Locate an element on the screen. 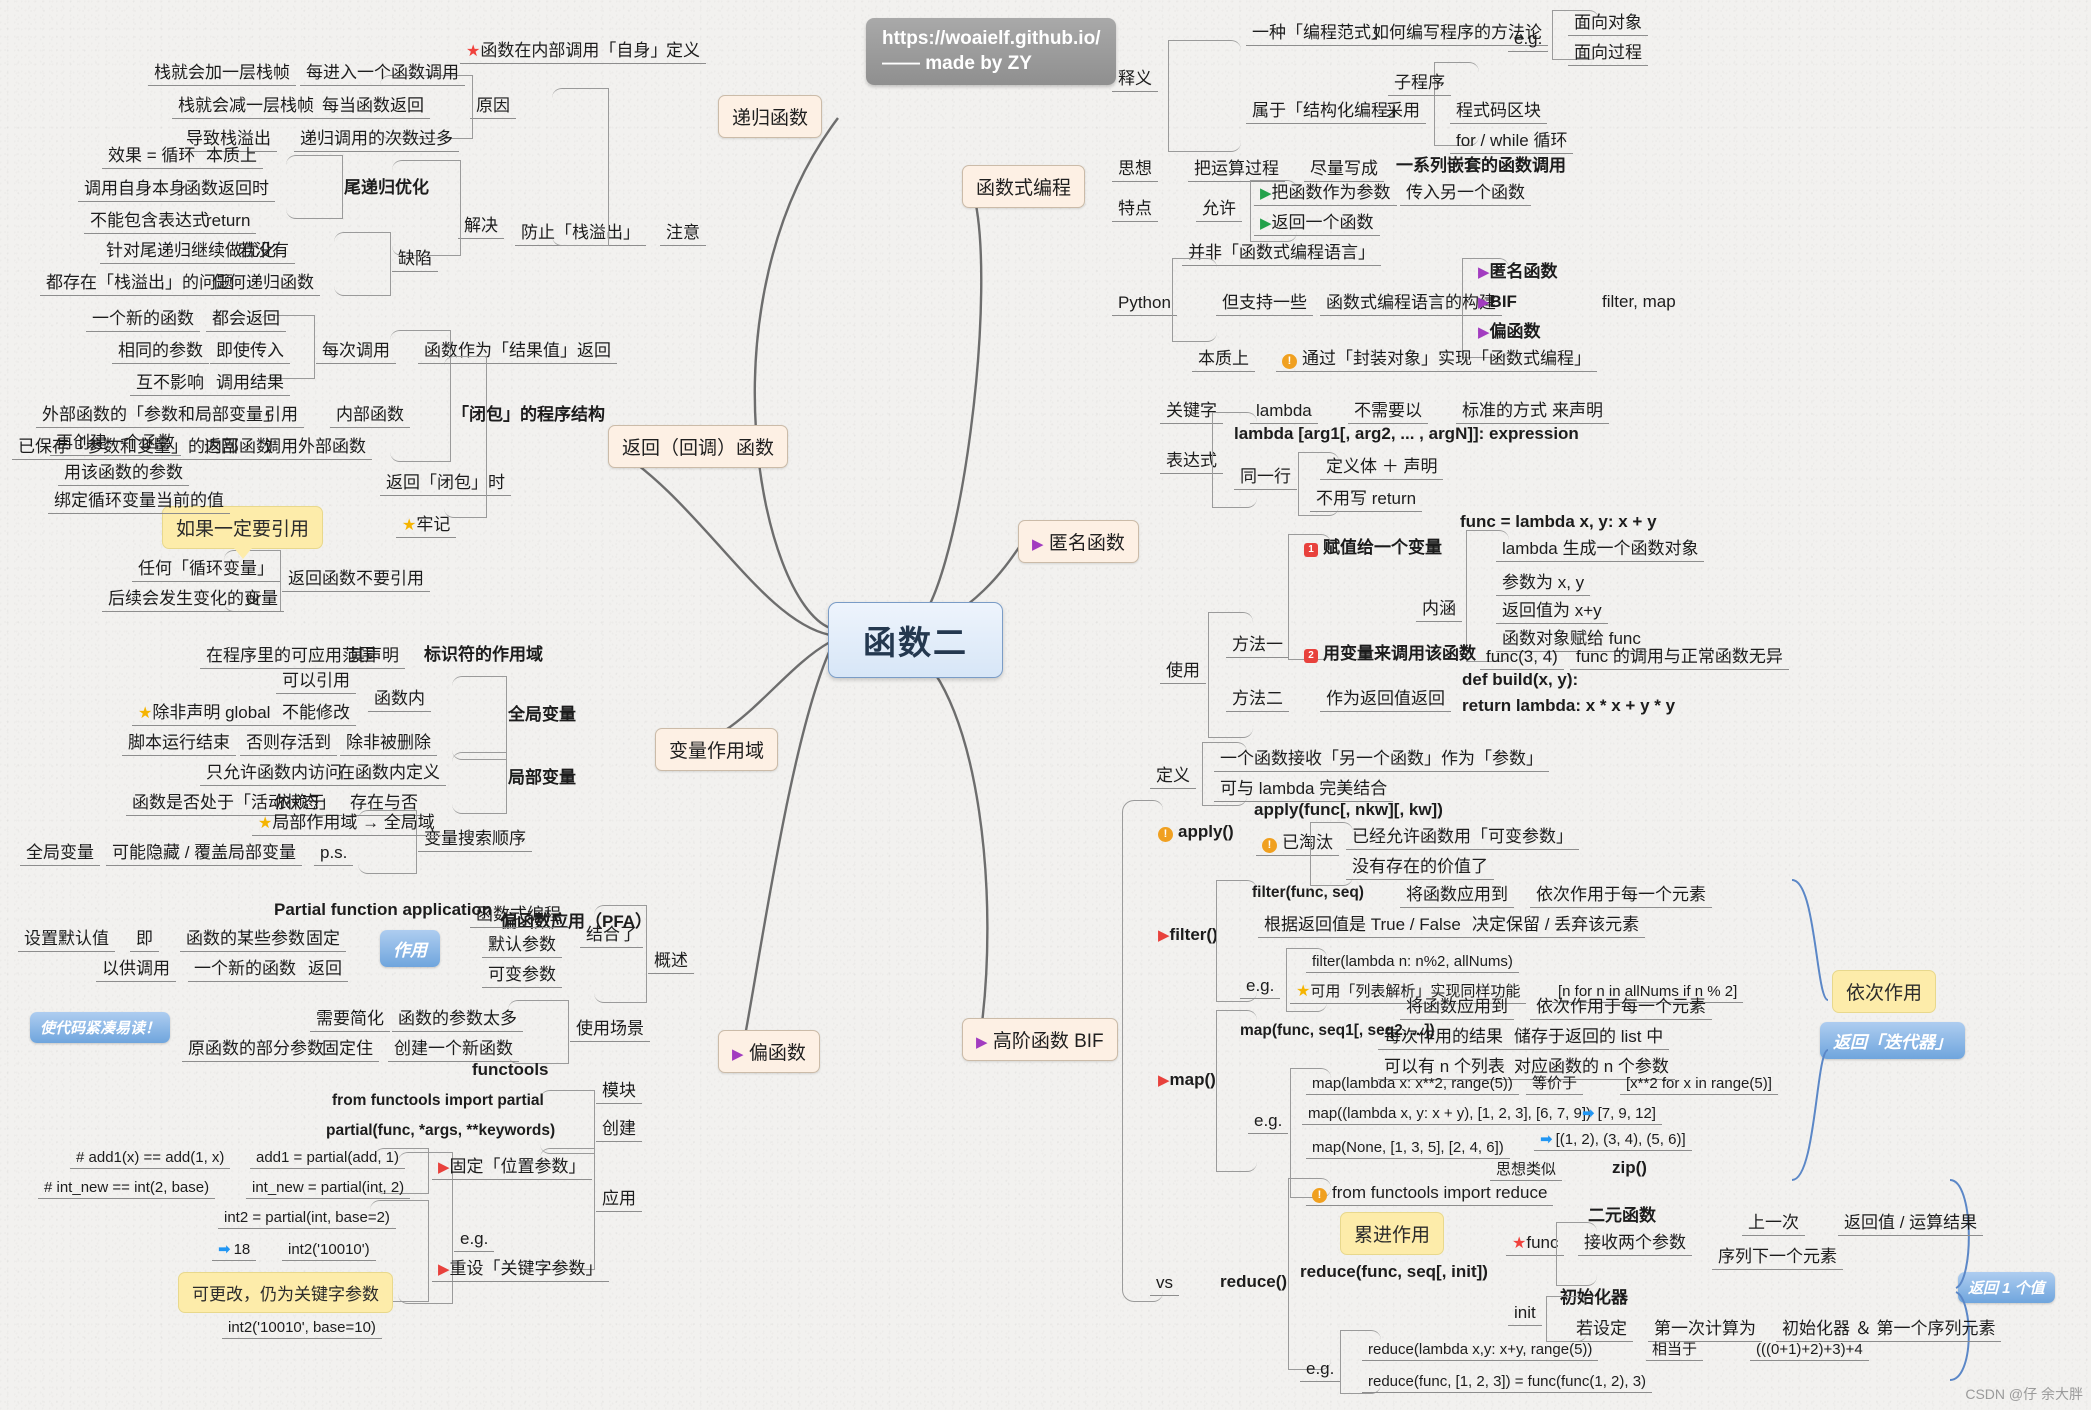  branch-fp: 函数式编程 is located at coordinates (1024, 186).